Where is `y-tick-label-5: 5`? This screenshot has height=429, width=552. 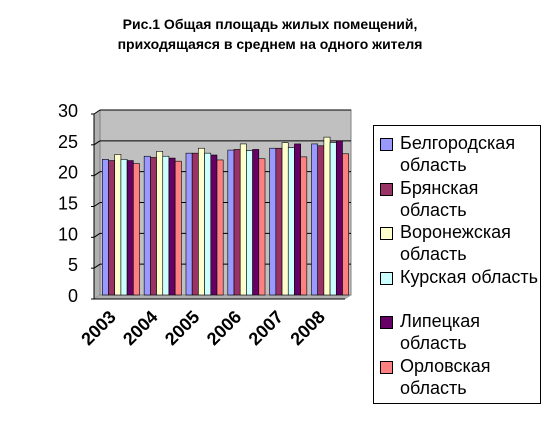 y-tick-label-5: 5 is located at coordinates (73, 265).